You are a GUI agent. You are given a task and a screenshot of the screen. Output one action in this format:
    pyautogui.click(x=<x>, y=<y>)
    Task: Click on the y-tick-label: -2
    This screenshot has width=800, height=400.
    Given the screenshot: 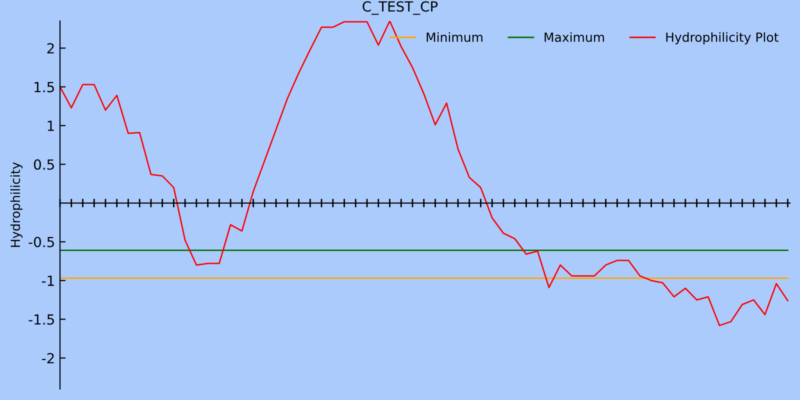 What is the action you would take?
    pyautogui.click(x=48, y=358)
    